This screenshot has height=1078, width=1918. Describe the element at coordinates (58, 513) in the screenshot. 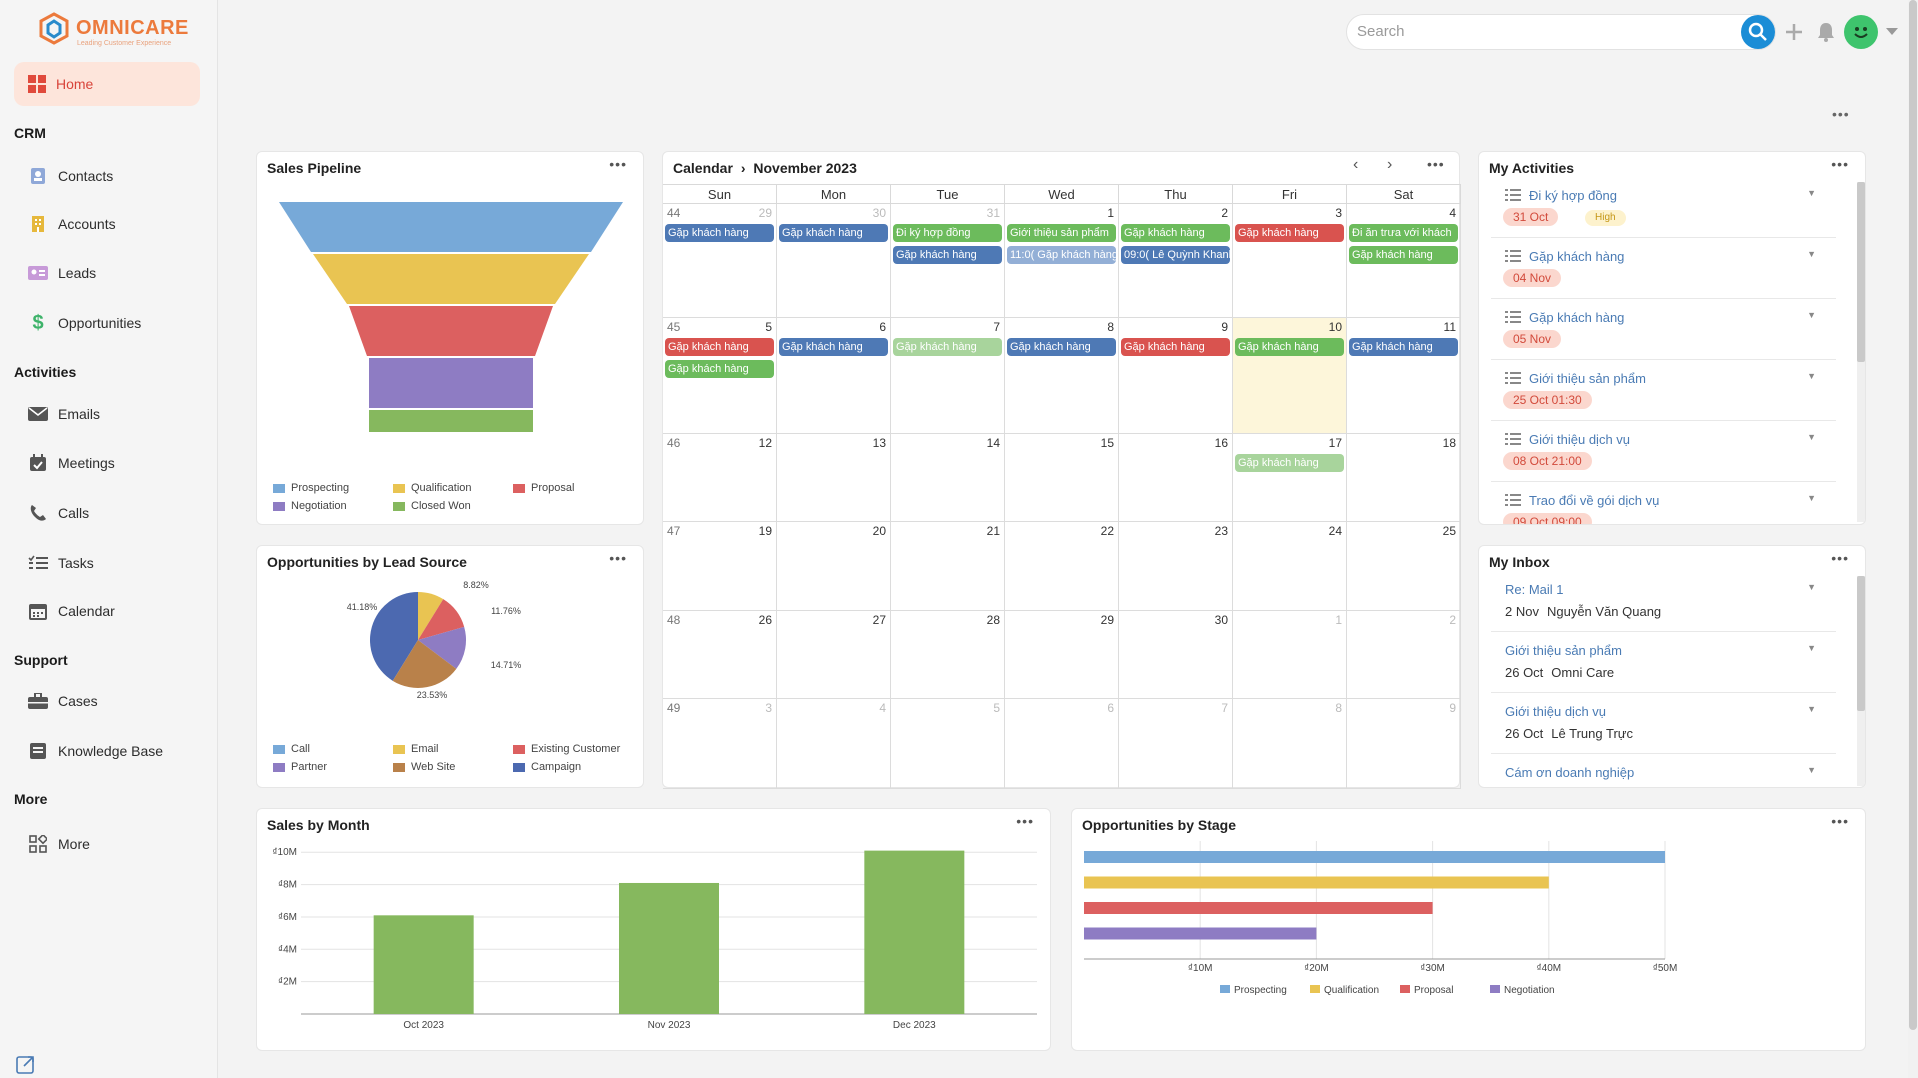

I see `nav-calls: Calls` at that location.